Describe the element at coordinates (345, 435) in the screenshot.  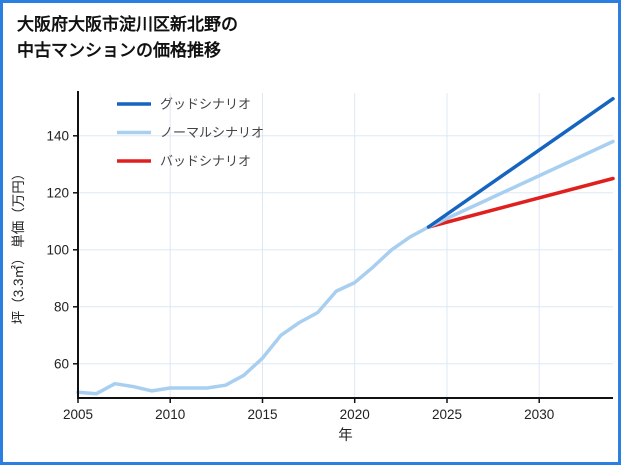
I see `x-axis-label: 年` at that location.